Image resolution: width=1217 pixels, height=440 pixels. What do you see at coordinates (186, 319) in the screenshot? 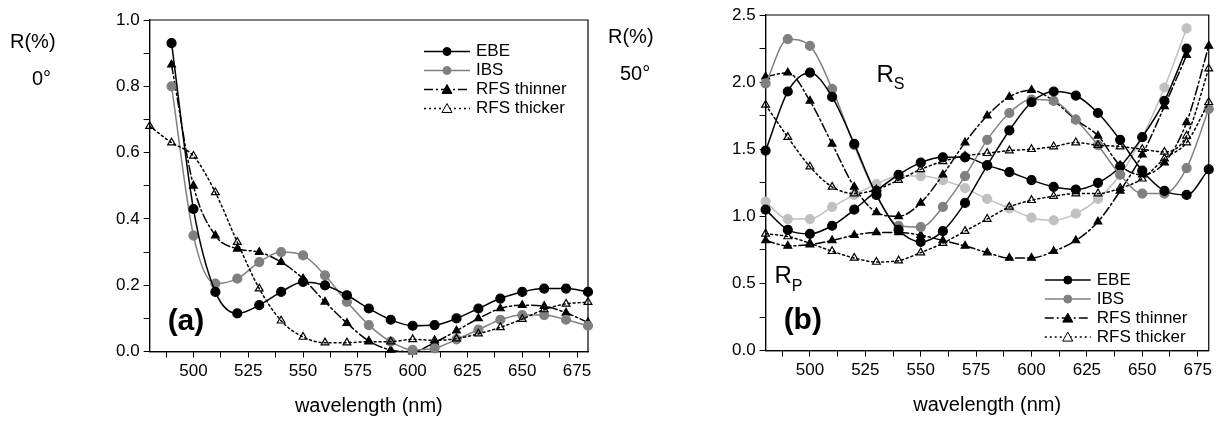
I see `annotation: (a)` at bounding box center [186, 319].